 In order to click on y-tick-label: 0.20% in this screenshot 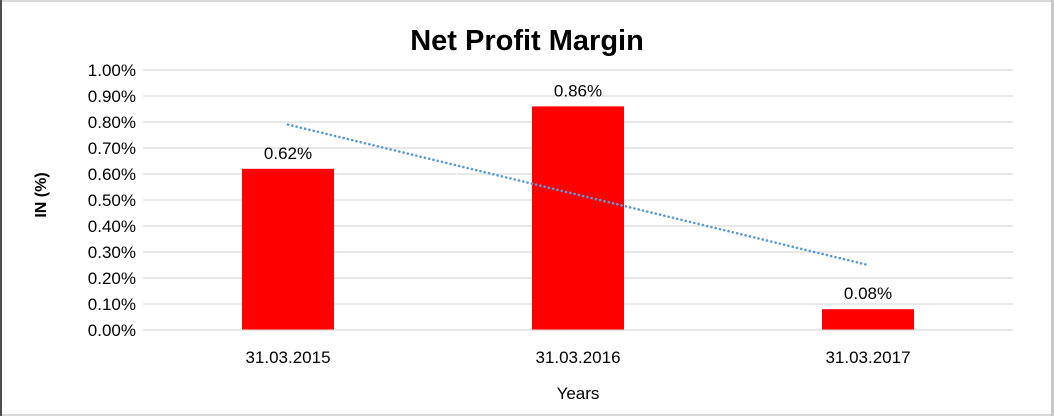, I will do `click(112, 278)`.